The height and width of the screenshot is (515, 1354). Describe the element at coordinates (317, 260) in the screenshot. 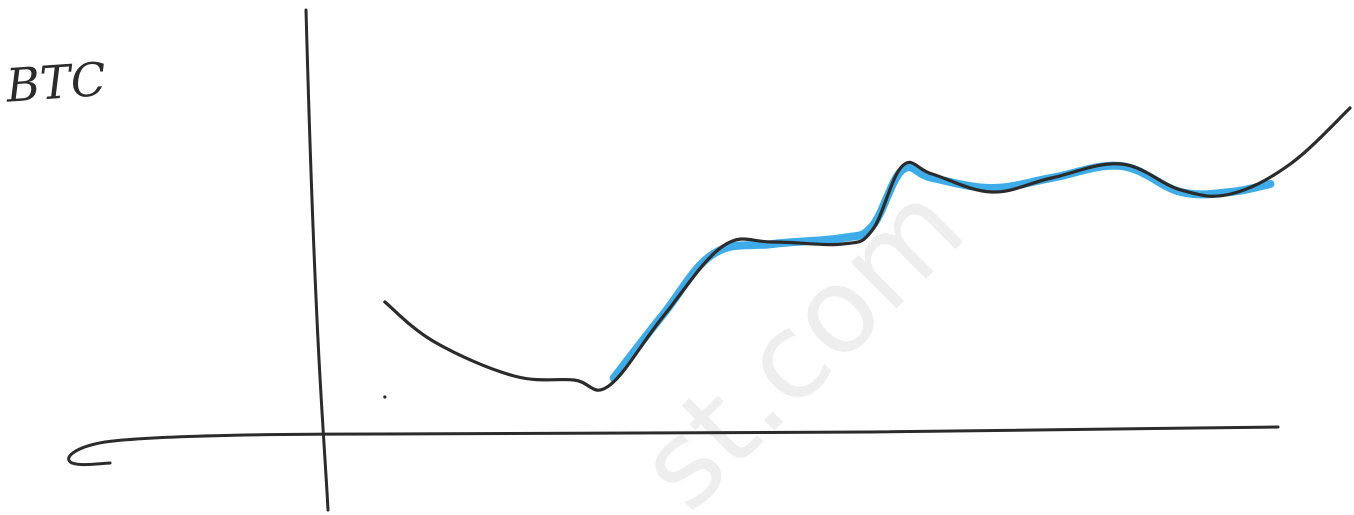

I see `y-axis` at that location.